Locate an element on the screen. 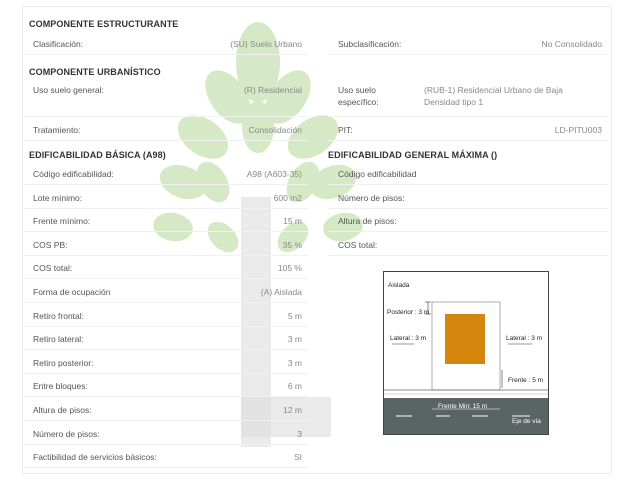 This screenshot has width=640, height=480. row-value: 12 m is located at coordinates (292, 410).